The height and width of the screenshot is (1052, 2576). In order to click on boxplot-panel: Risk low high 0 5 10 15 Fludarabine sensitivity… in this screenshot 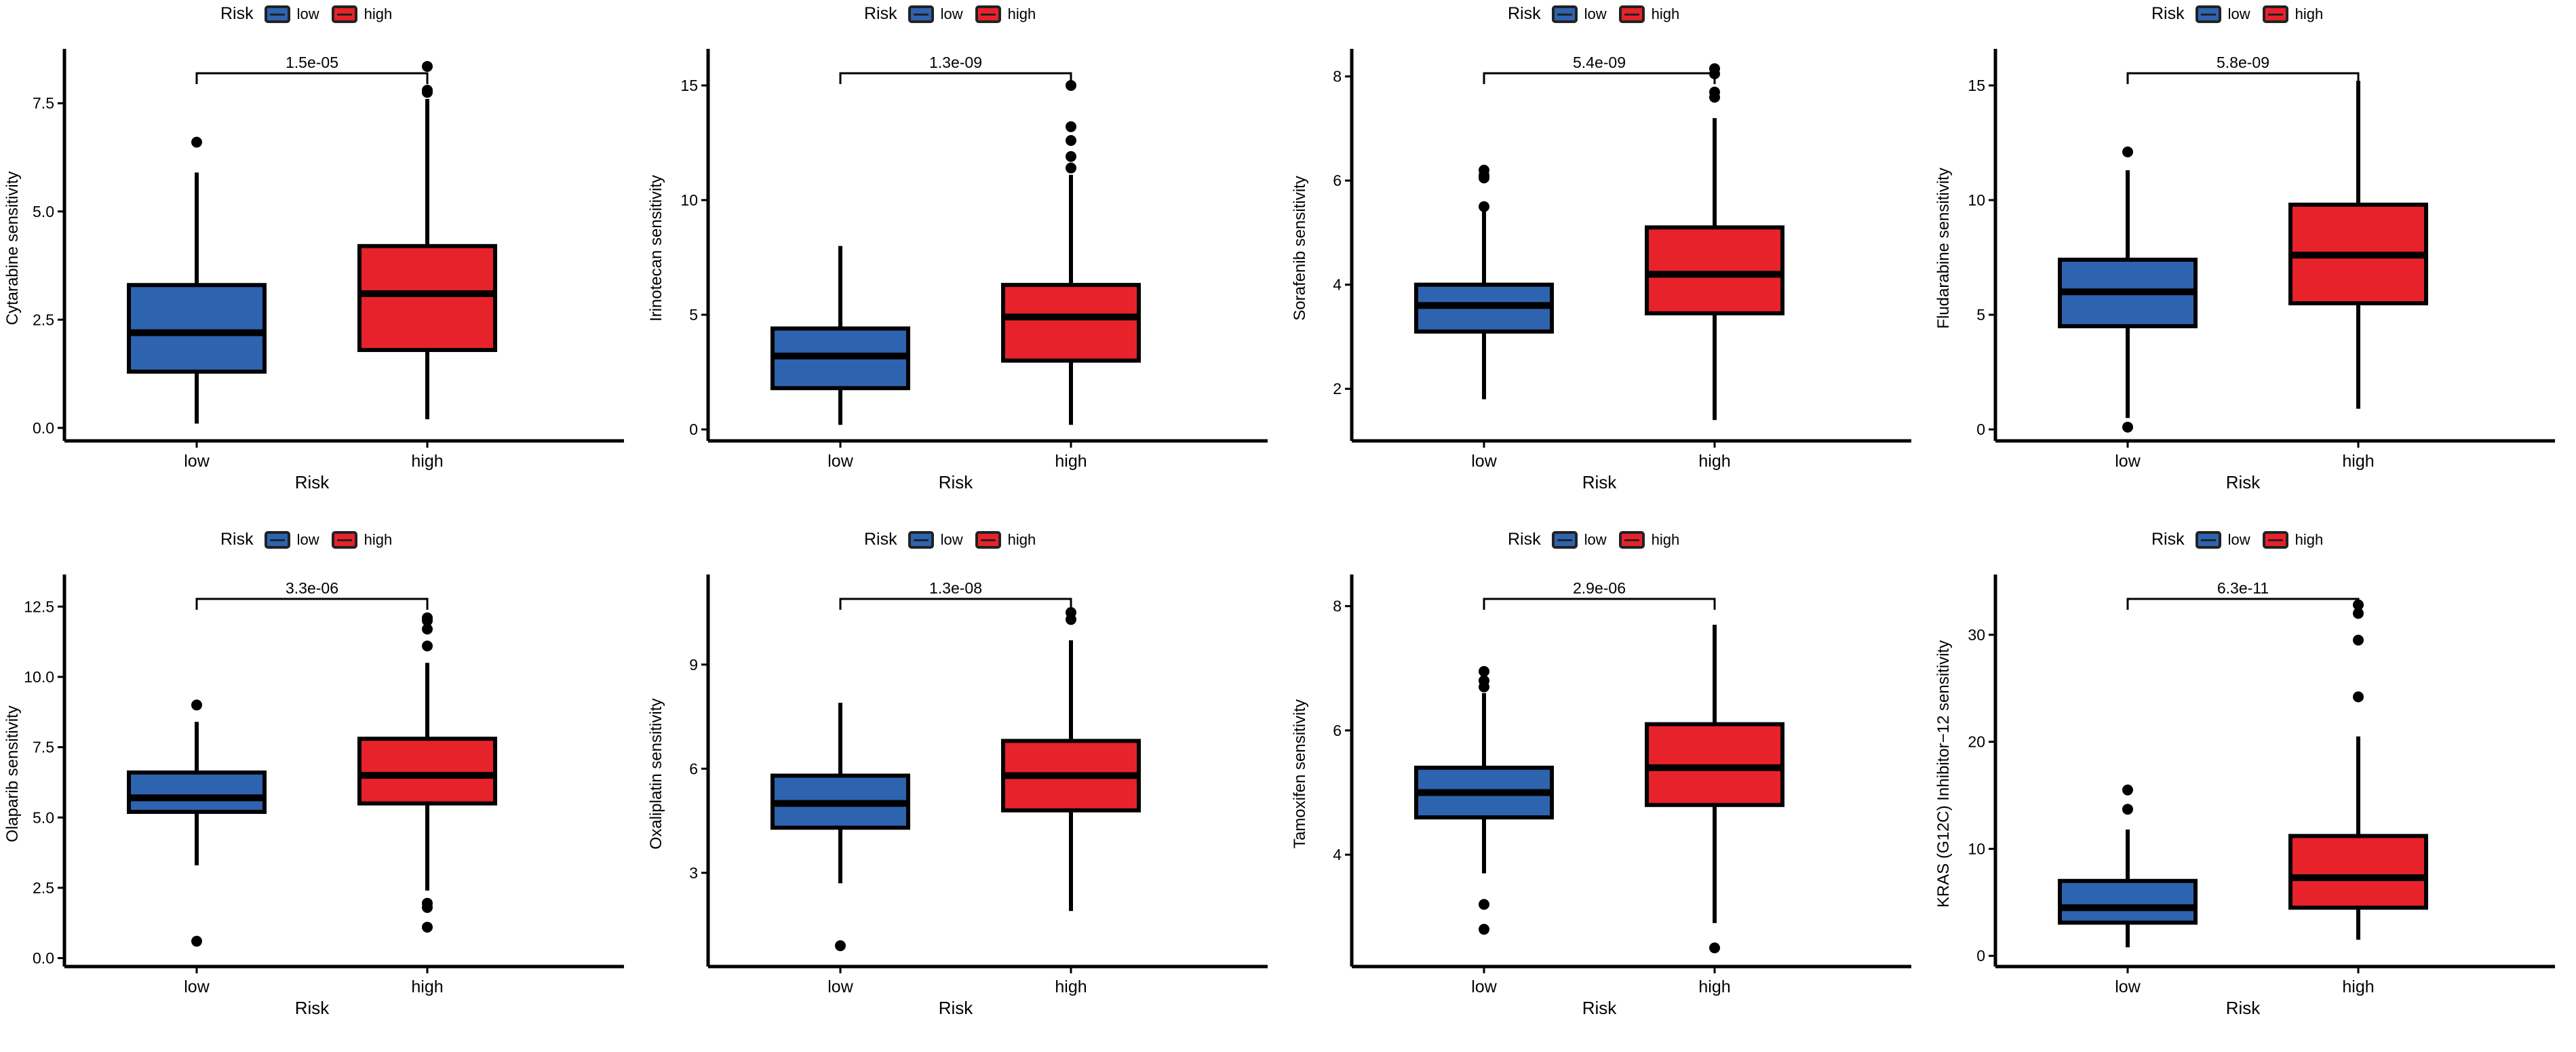, I will do `click(2253, 263)`.